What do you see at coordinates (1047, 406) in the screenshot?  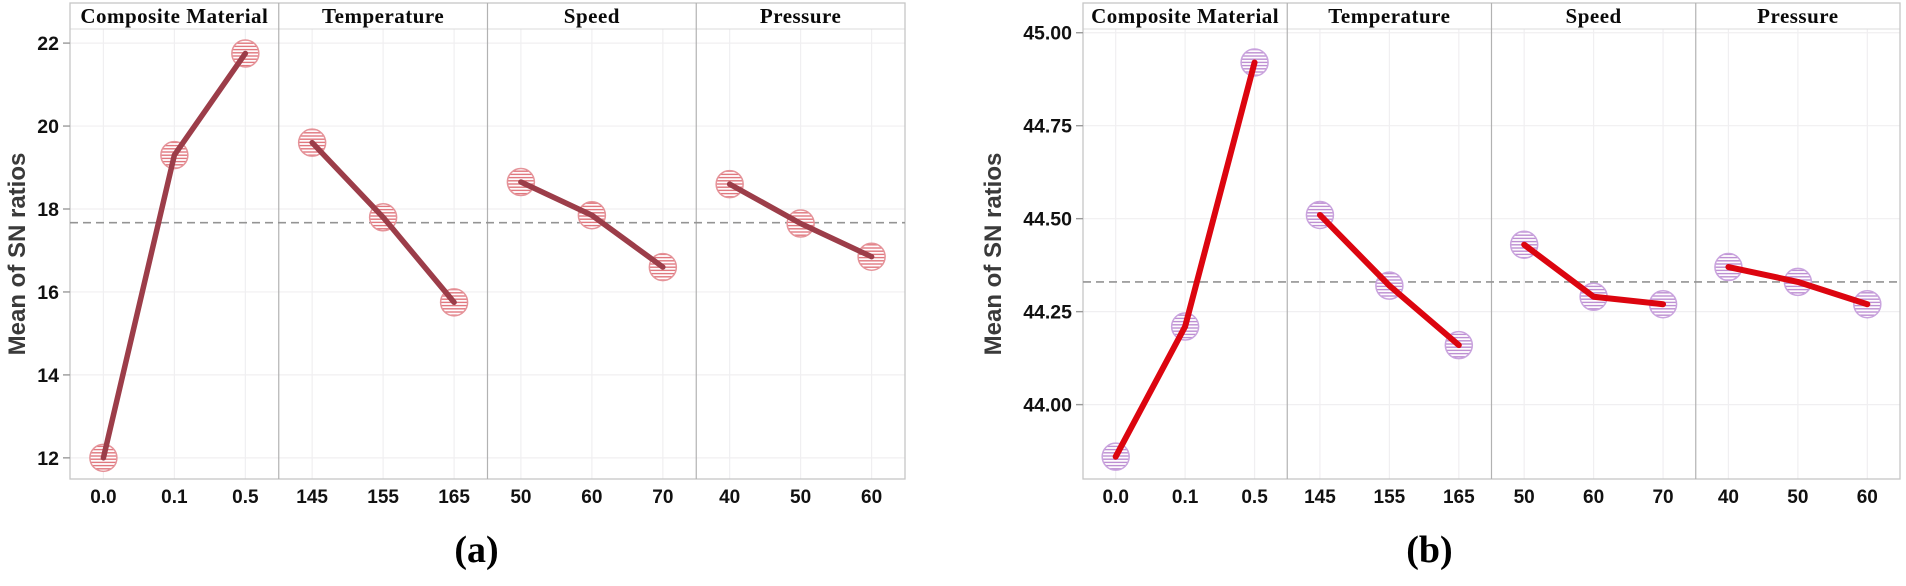 I see `y-tick-label: 44.00` at bounding box center [1047, 406].